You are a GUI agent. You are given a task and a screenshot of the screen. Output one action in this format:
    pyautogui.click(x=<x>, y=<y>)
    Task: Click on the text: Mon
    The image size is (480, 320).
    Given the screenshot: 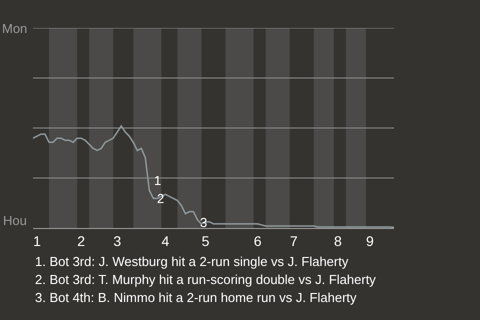 What is the action you would take?
    pyautogui.click(x=15, y=28)
    